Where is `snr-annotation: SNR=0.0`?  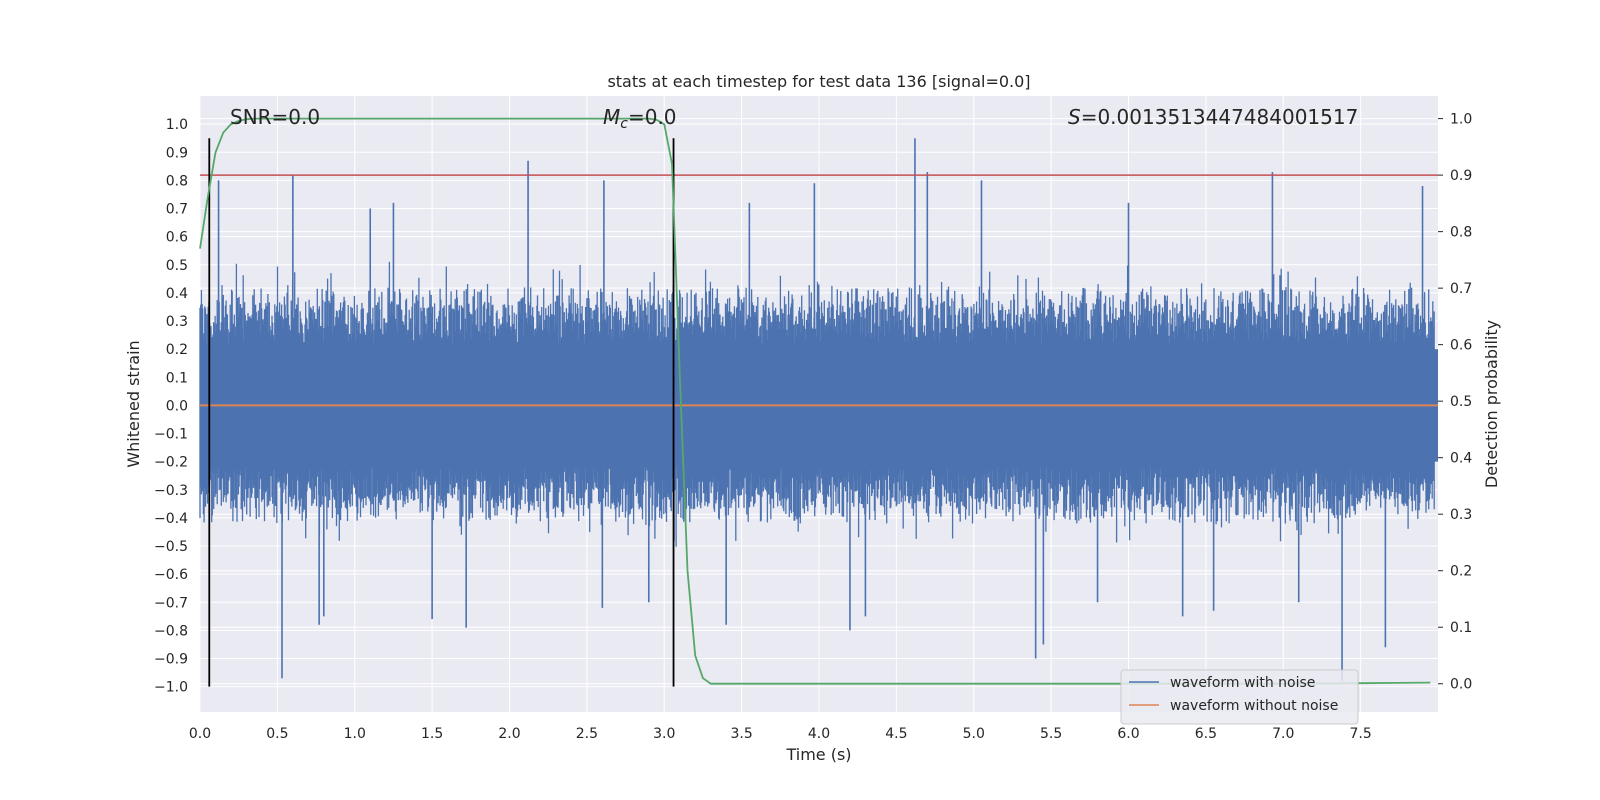
snr-annotation: SNR=0.0 is located at coordinates (275, 117).